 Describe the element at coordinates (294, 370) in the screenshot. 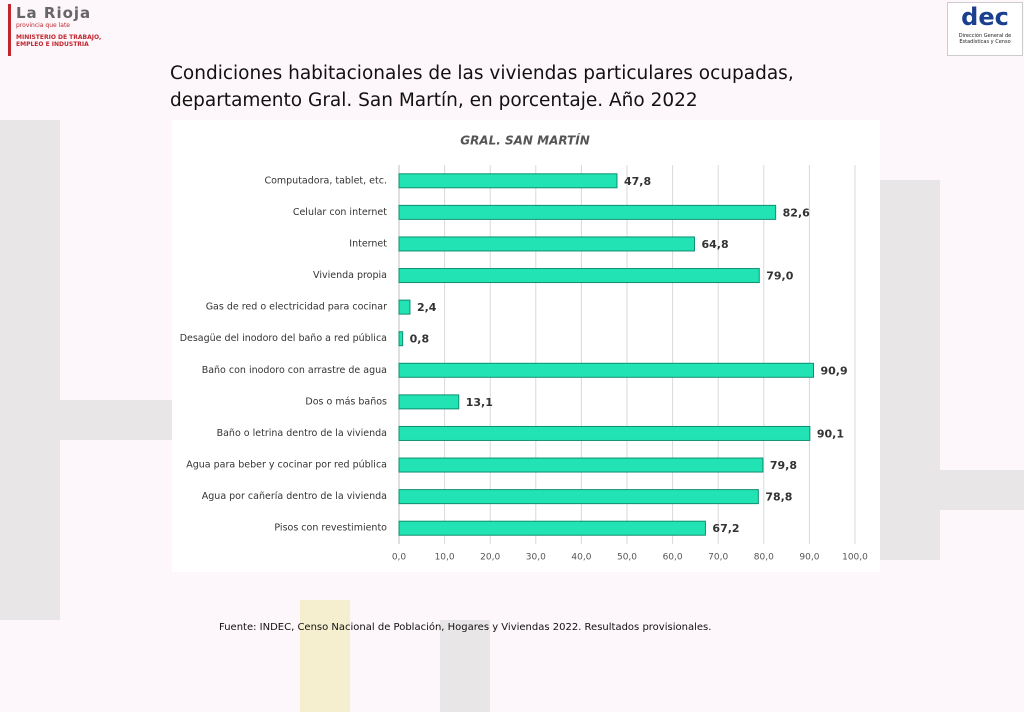

I see `y-tick-label: Baño con inodoro con arrastre de agua` at that location.